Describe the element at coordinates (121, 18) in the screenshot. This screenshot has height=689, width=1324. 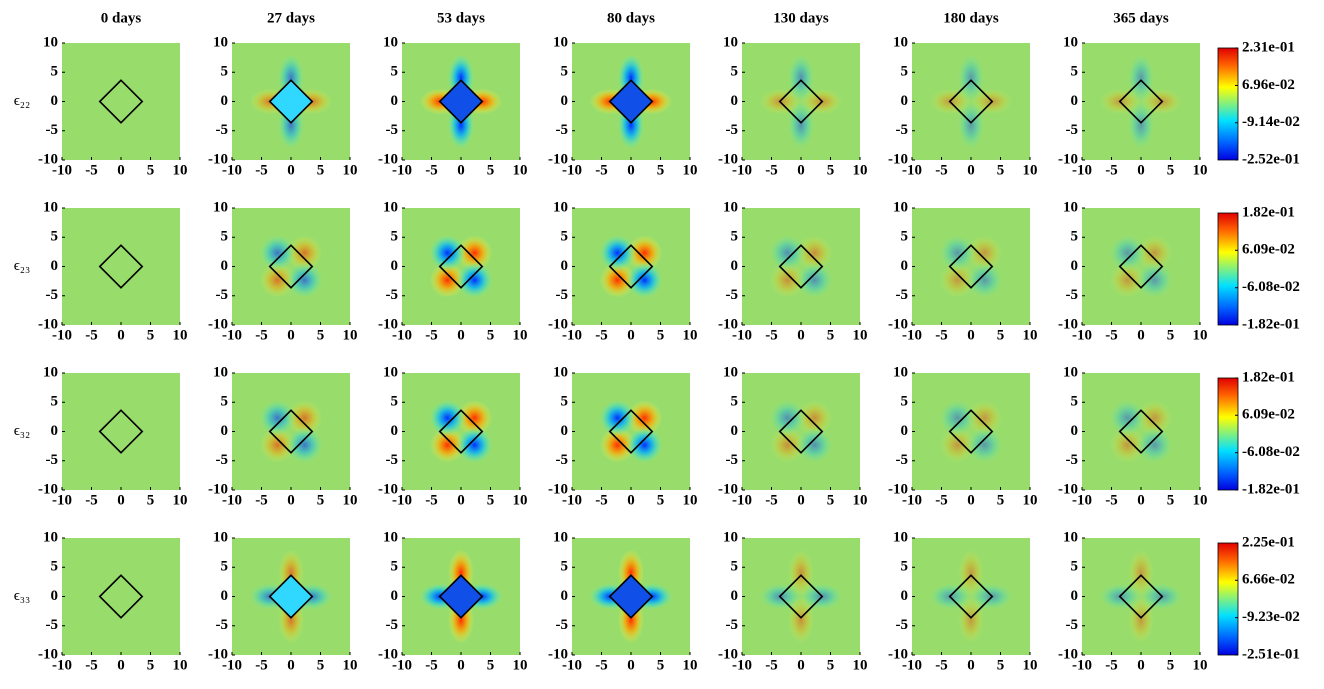
I see `column-title: 0 days` at that location.